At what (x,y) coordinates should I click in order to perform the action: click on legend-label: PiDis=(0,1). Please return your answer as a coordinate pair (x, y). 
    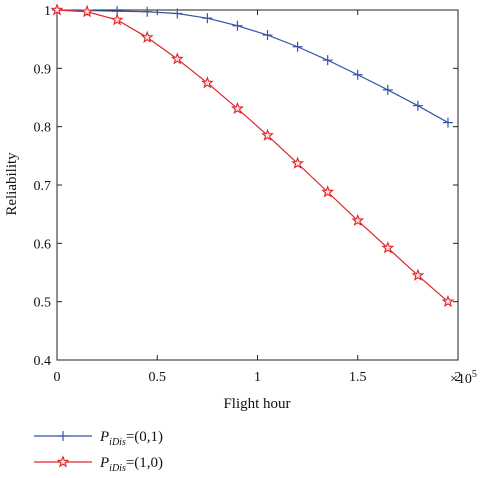
    Looking at the image, I should click on (131, 438).